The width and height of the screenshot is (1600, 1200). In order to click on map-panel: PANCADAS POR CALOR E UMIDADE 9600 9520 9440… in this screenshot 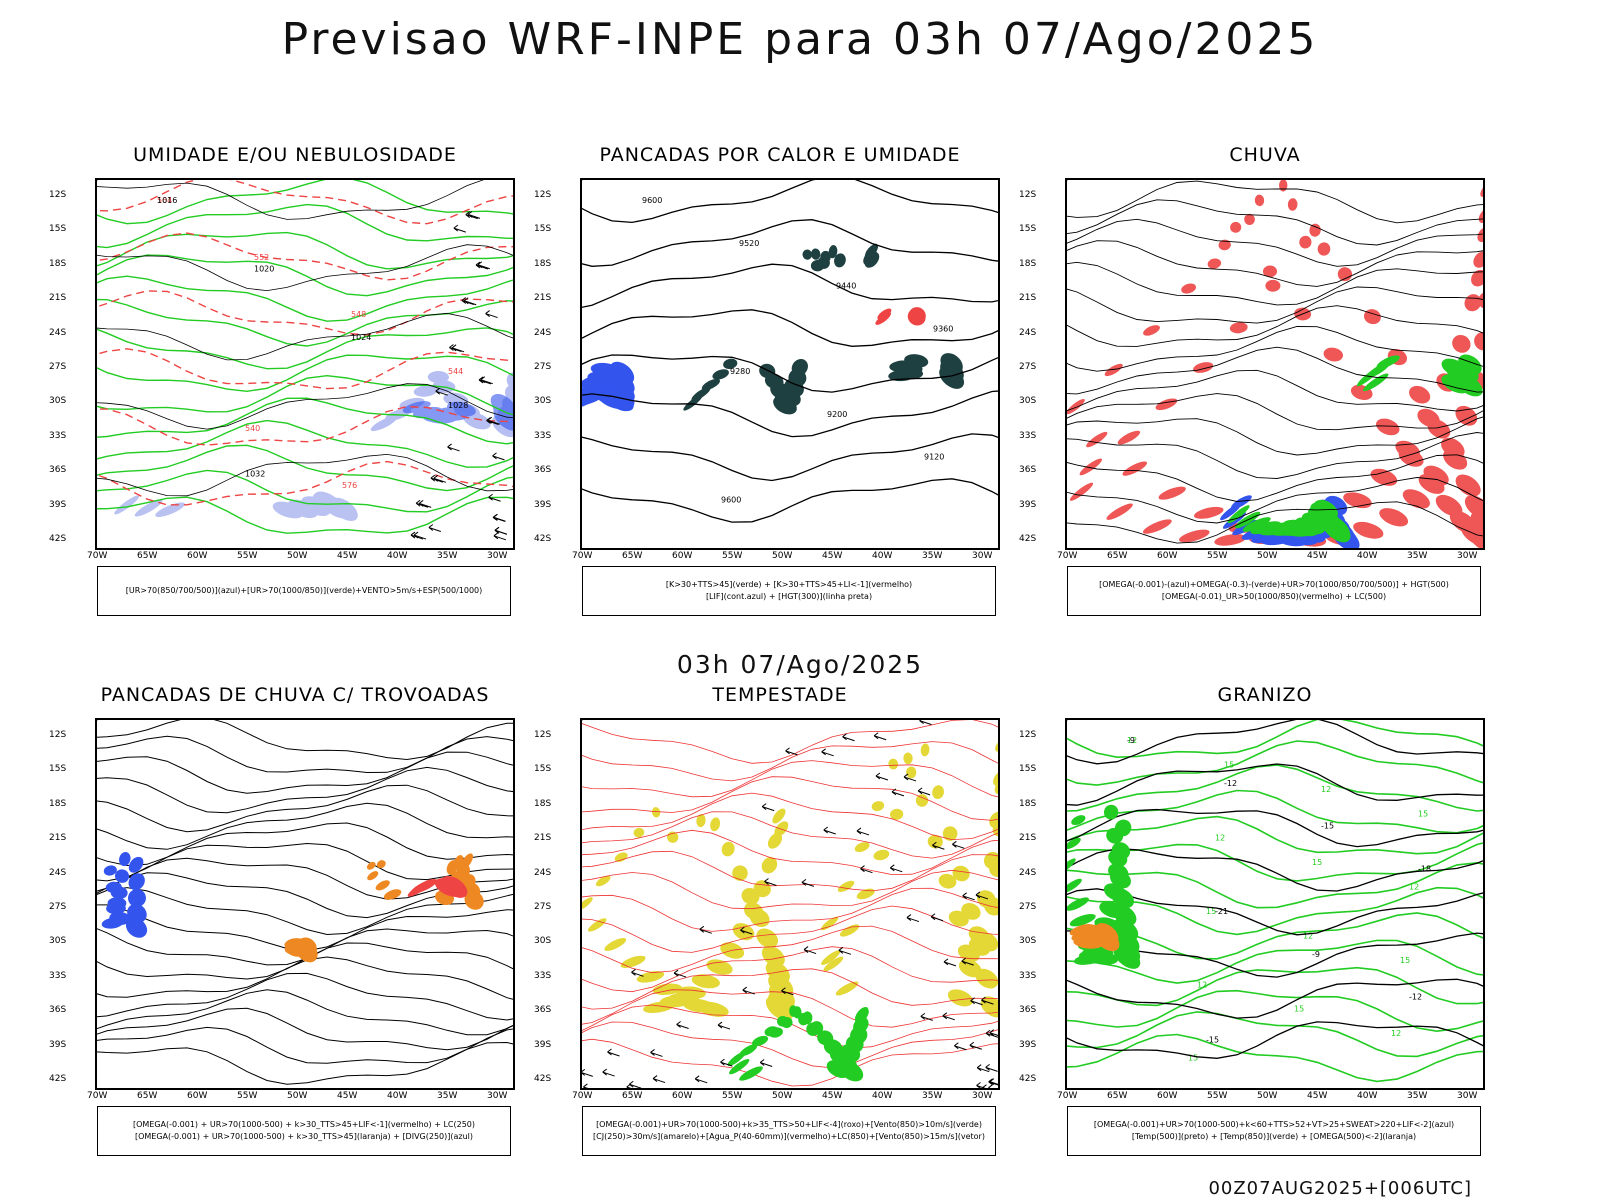, I will do `click(767, 396)`.